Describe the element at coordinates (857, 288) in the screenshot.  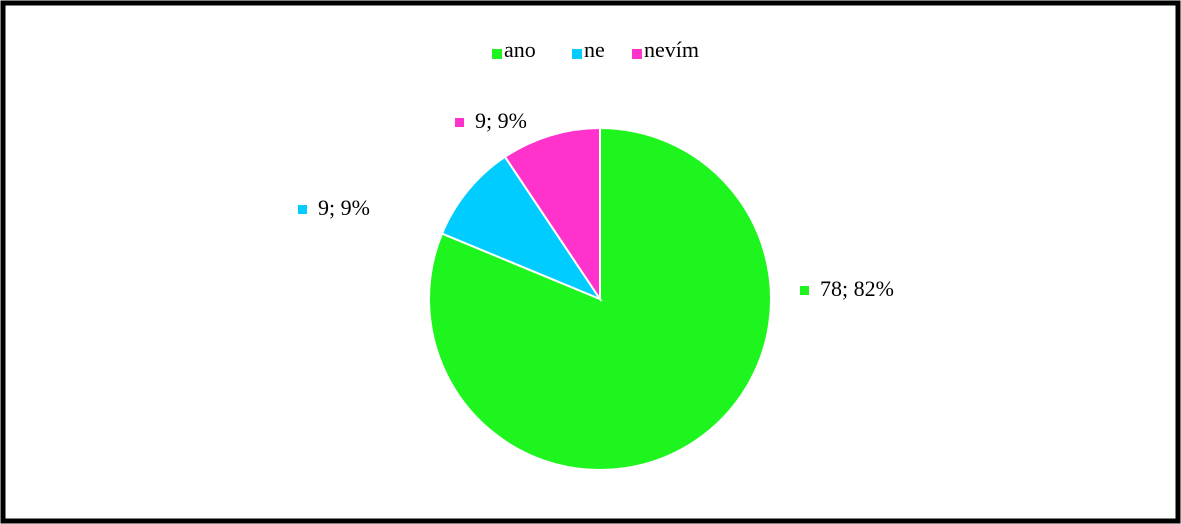
I see `data-label: 78; 82%` at that location.